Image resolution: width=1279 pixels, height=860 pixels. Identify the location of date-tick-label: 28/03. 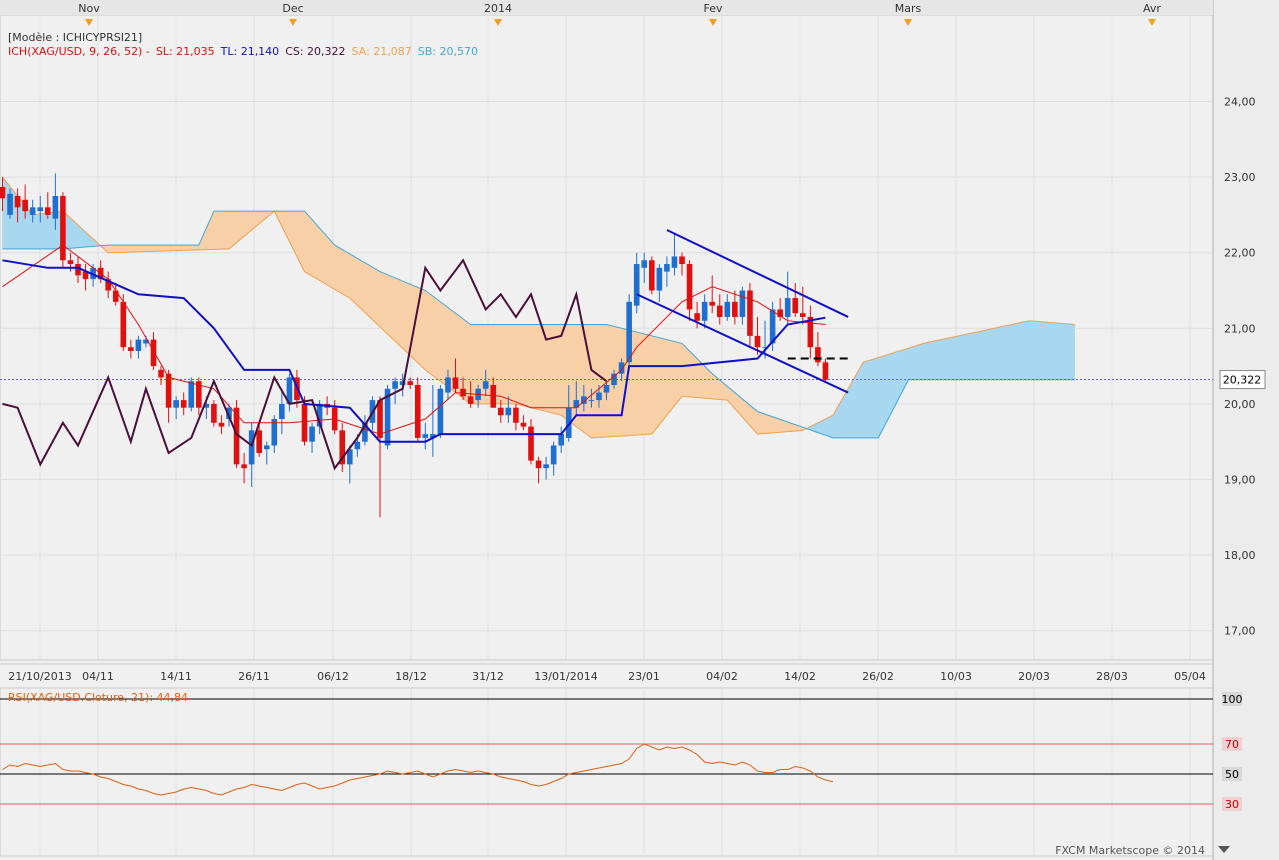
(1112, 676).